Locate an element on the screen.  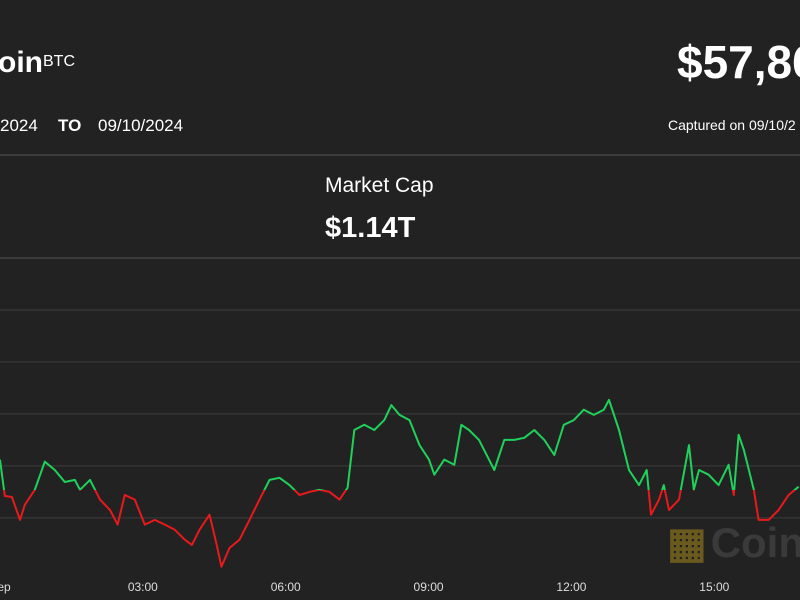
x-tick-label: 12:00 is located at coordinates (571, 587).